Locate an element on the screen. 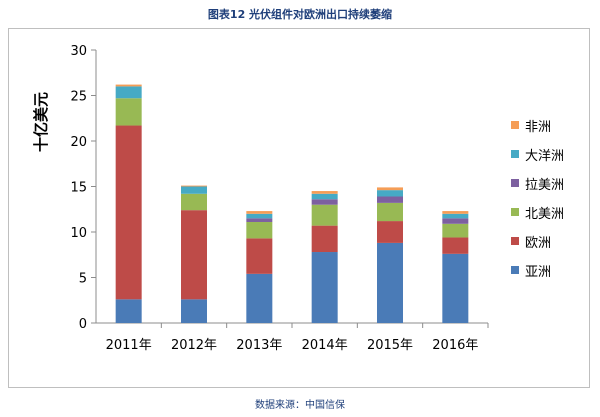 This screenshot has width=600, height=417. x-tick-label: 2012年 is located at coordinates (194, 345).